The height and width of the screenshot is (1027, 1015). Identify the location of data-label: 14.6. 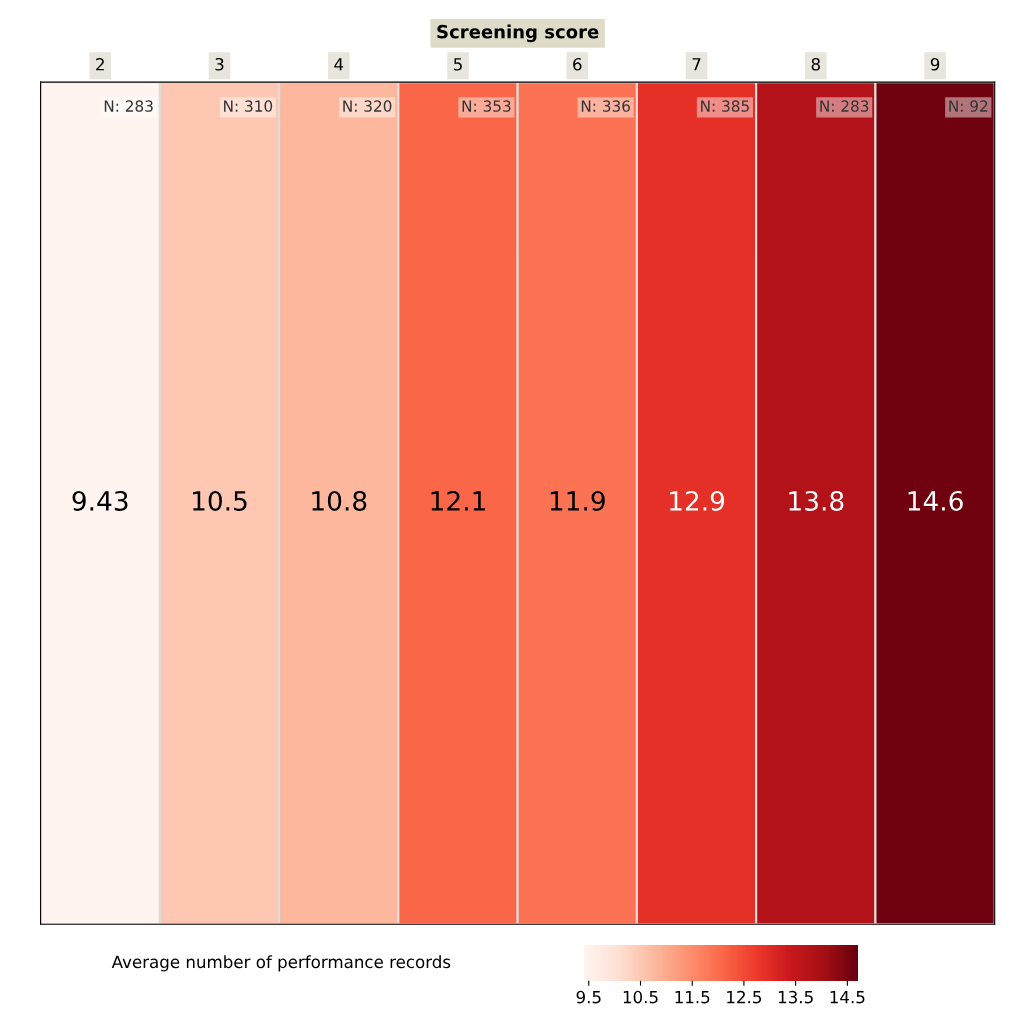
(935, 500).